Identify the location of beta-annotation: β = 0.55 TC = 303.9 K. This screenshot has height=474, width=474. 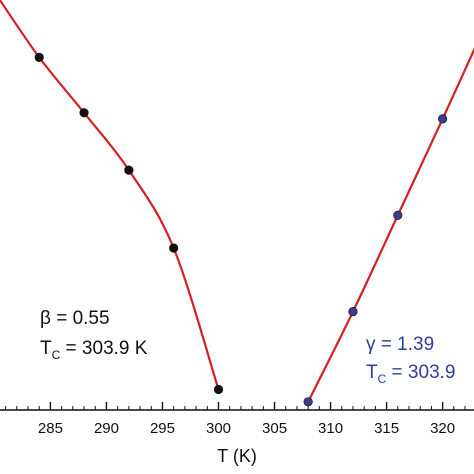
(94, 335).